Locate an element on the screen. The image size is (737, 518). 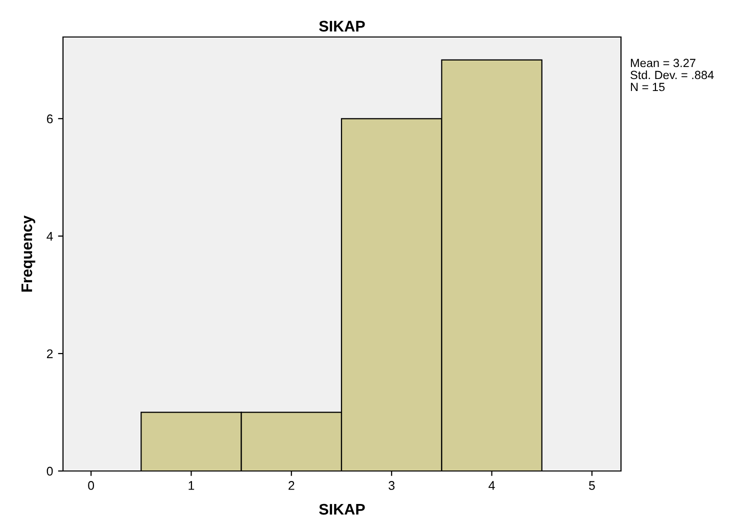
text: Std. Dev. = .884 is located at coordinates (672, 75).